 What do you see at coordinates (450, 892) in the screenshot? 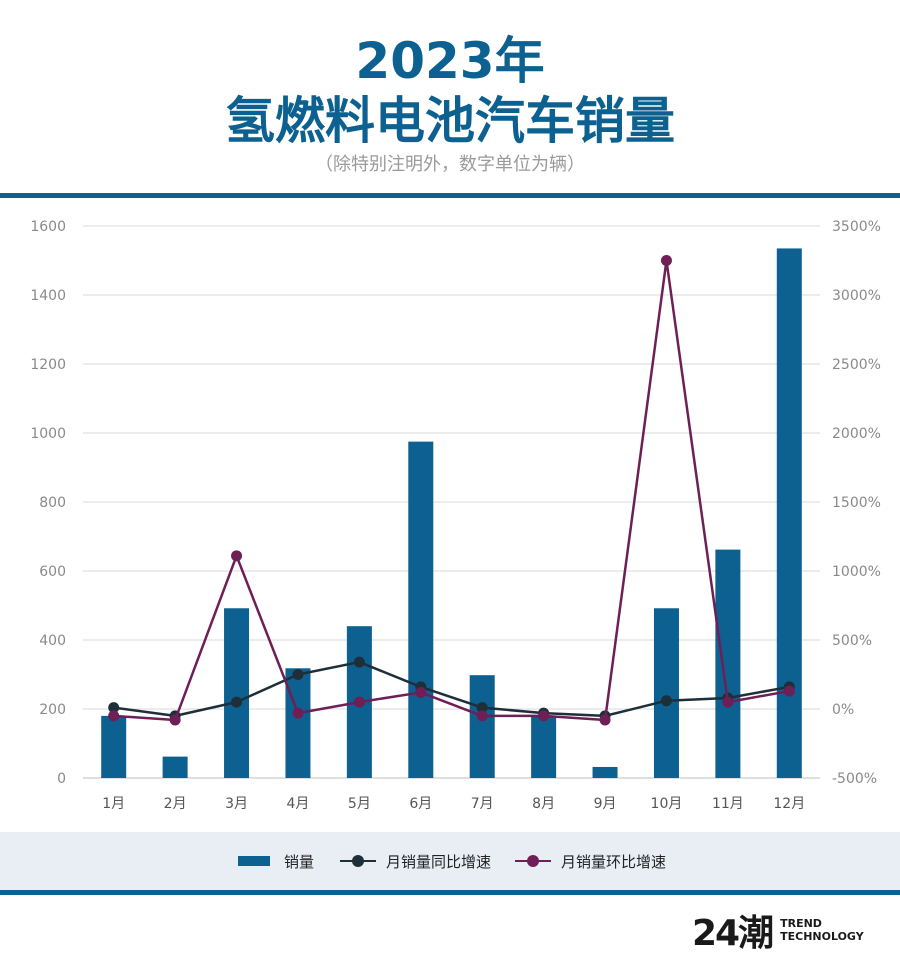
I see `bottom-rule` at bounding box center [450, 892].